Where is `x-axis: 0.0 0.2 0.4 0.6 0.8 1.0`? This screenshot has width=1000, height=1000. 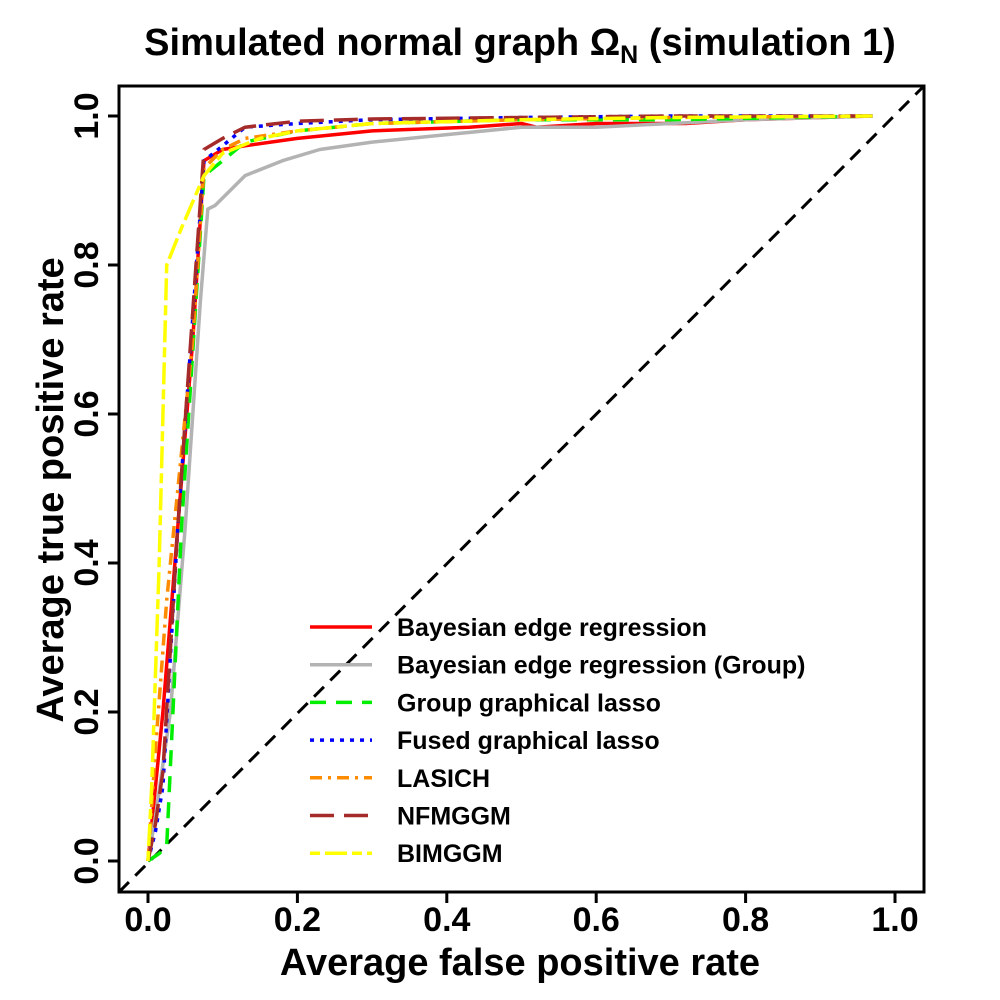
x-axis: 0.0 0.2 0.4 0.6 0.8 1.0 is located at coordinates (521, 915).